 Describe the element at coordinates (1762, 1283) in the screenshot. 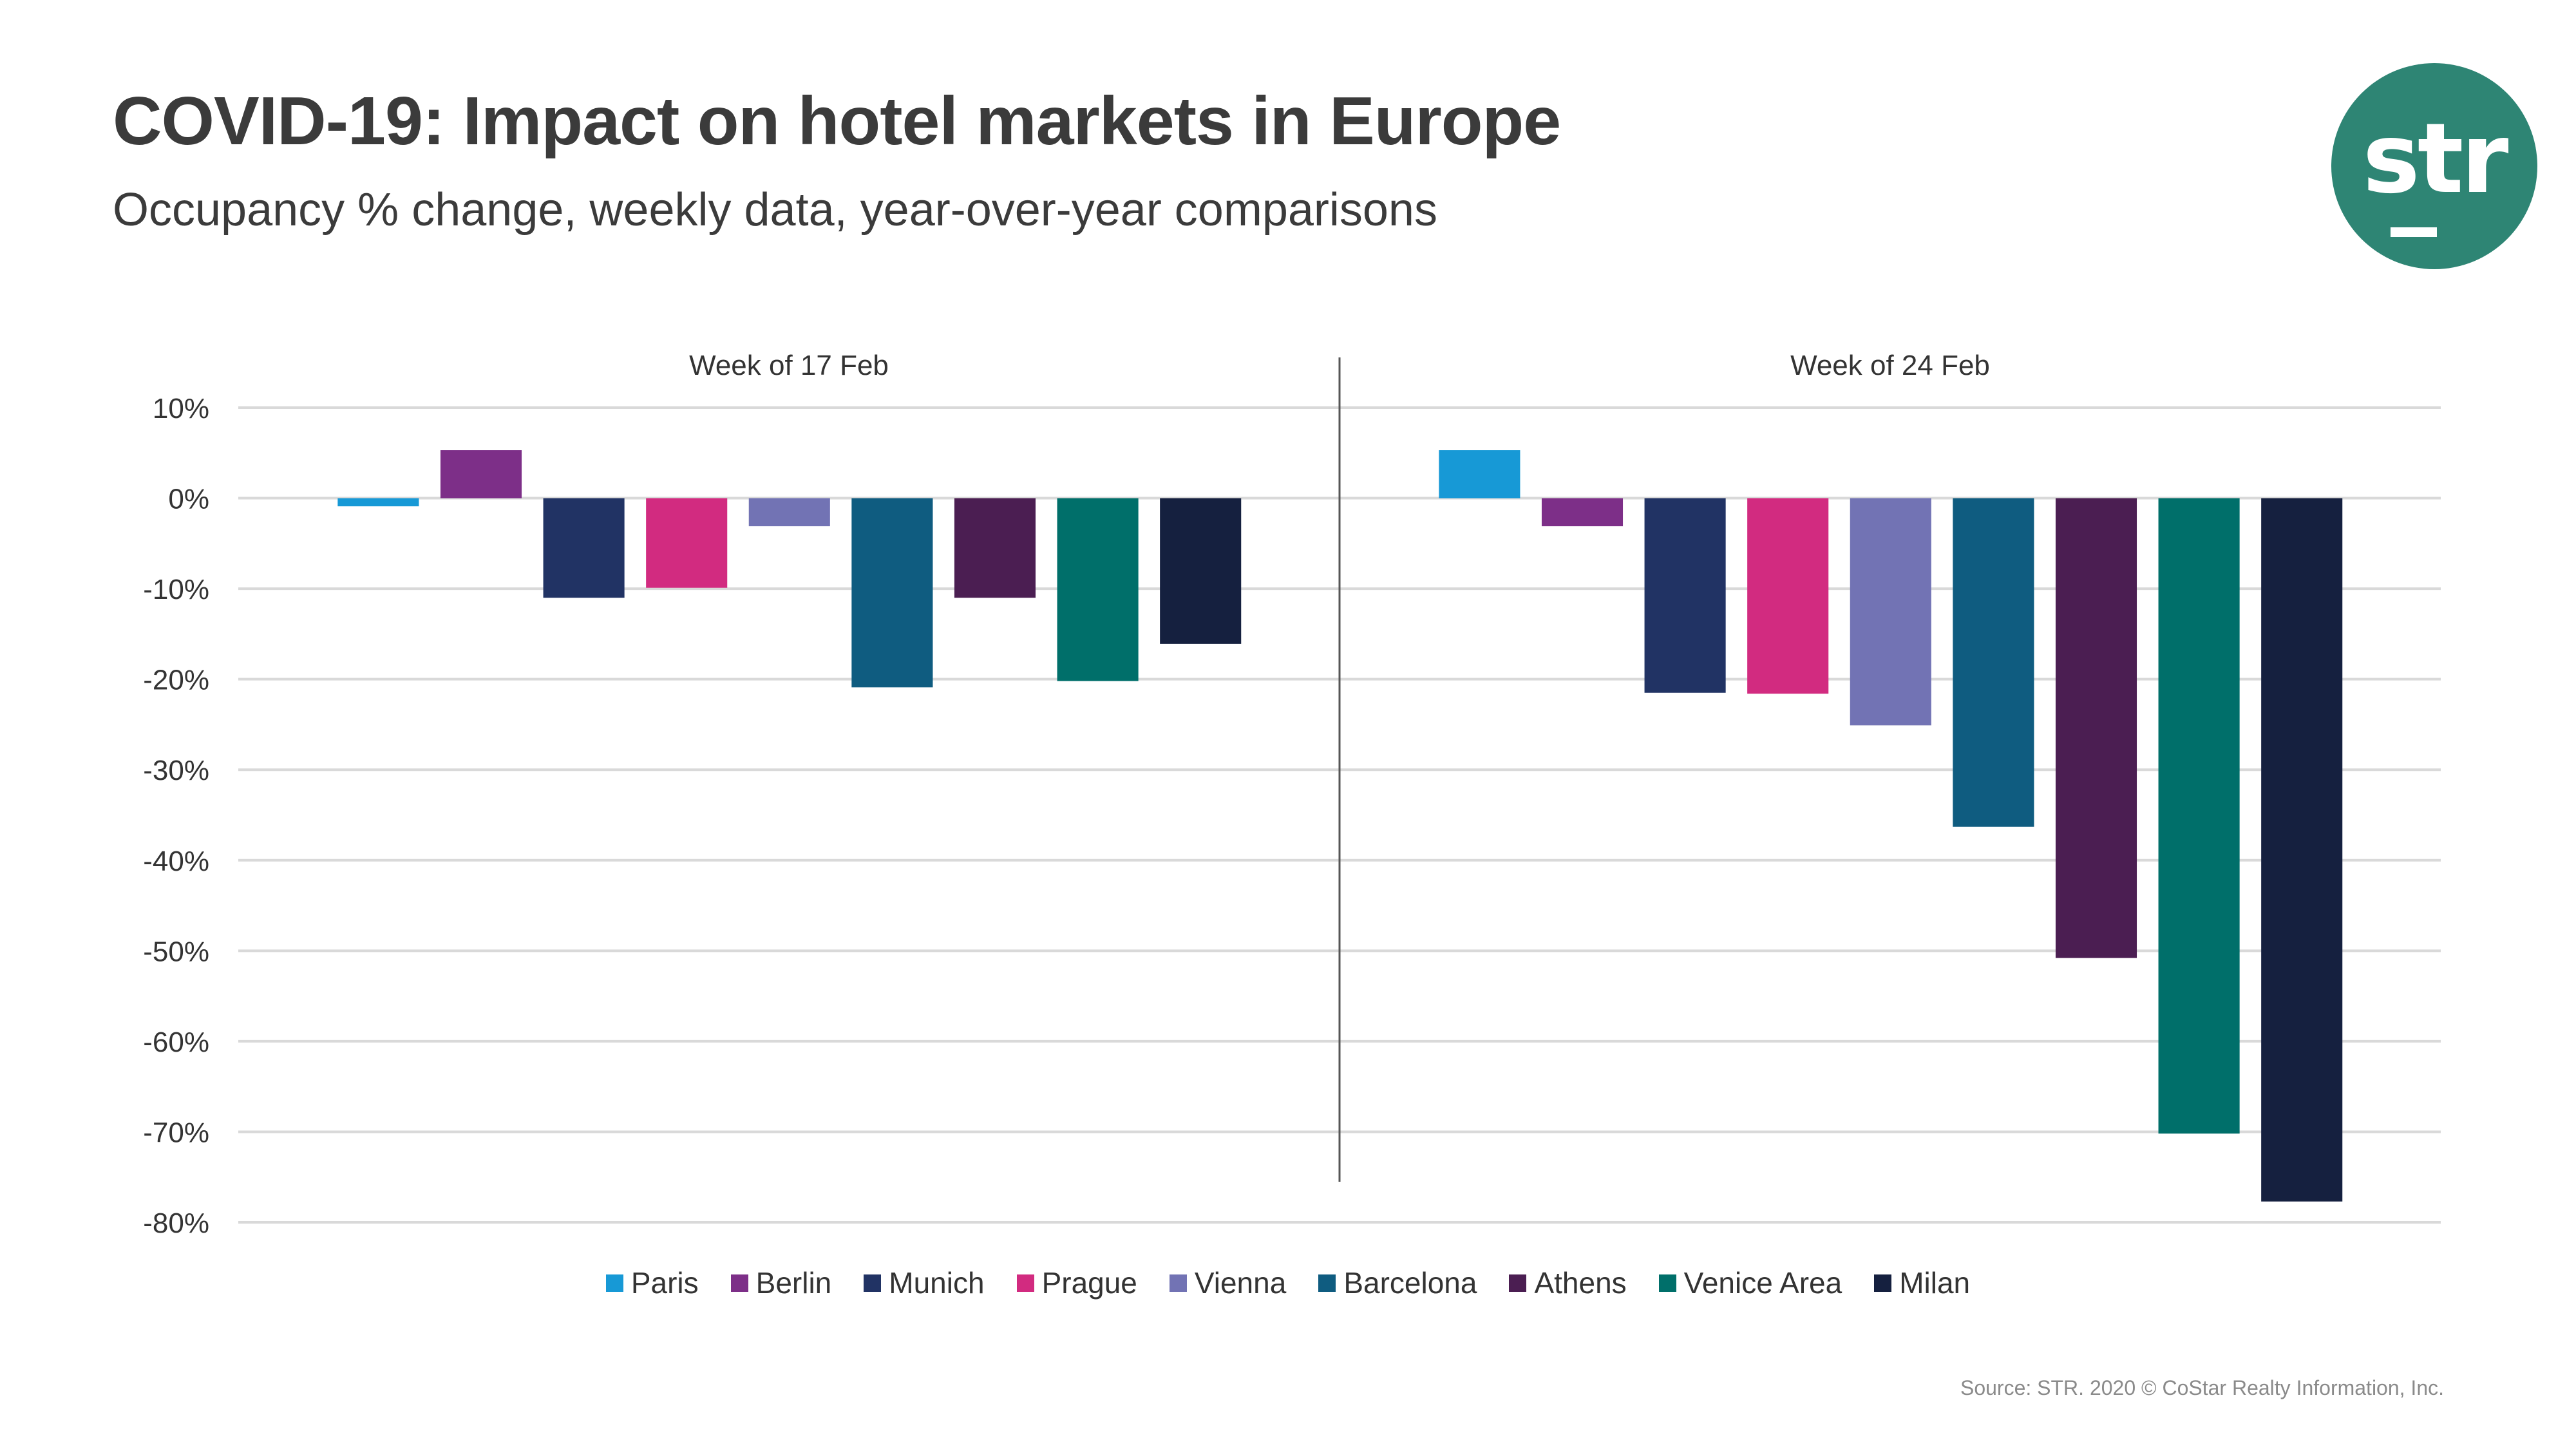

I see `legend-label: Venice Area` at that location.